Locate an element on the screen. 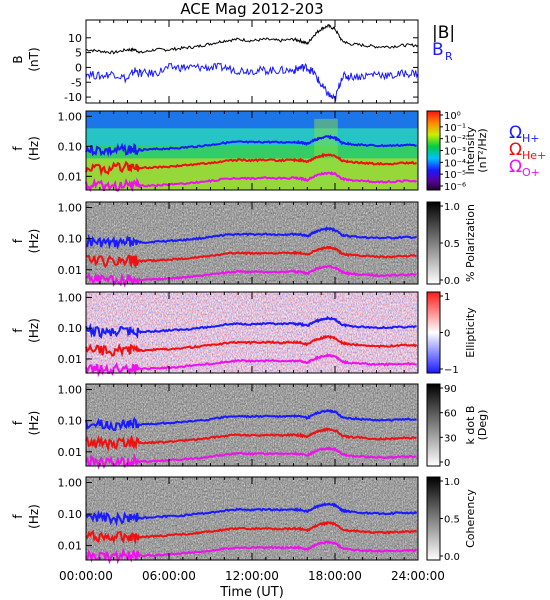  gyro-label-h_plus-subscript: H+ is located at coordinates (531, 138).